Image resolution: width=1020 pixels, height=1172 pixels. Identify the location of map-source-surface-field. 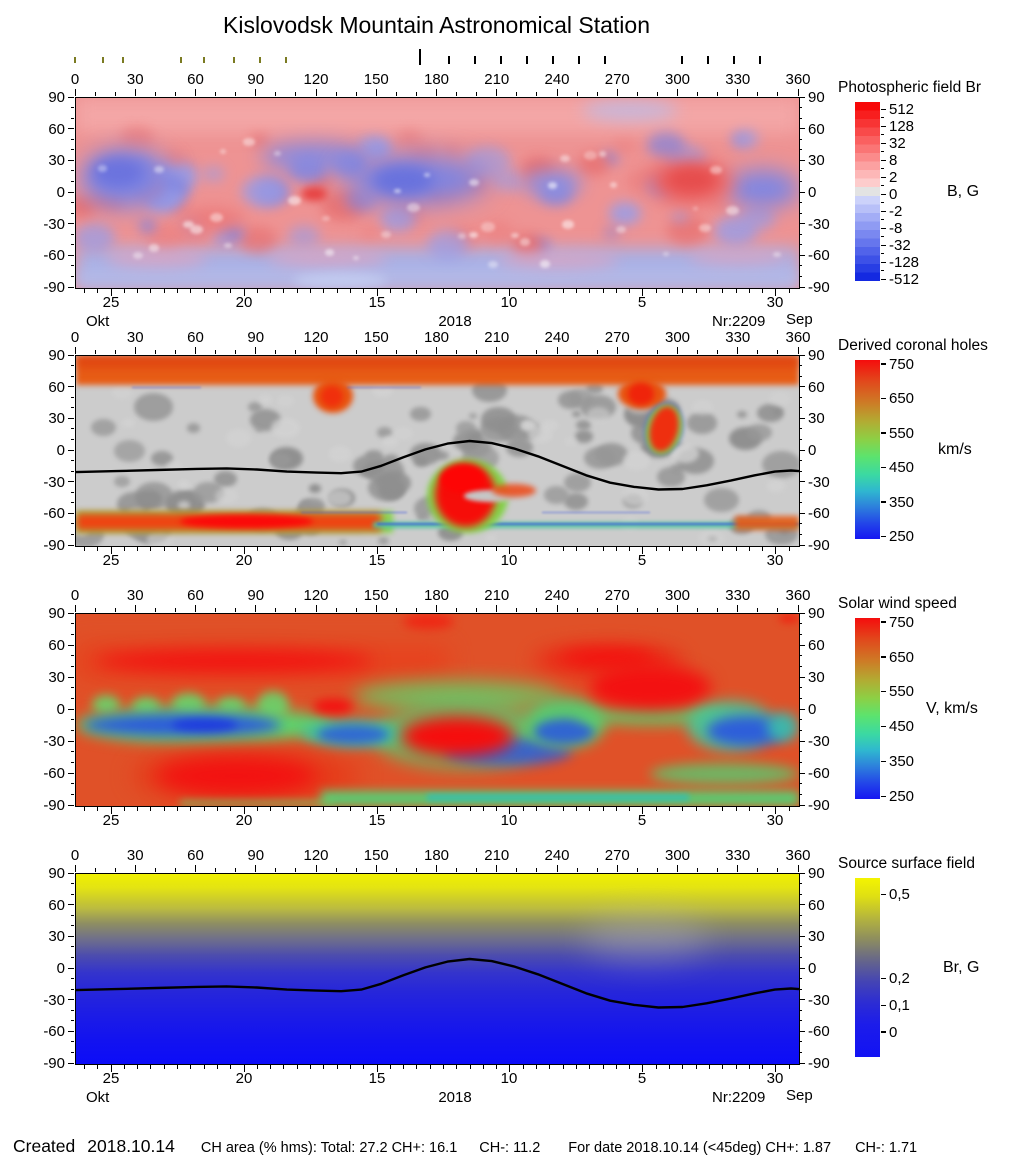
(437, 969).